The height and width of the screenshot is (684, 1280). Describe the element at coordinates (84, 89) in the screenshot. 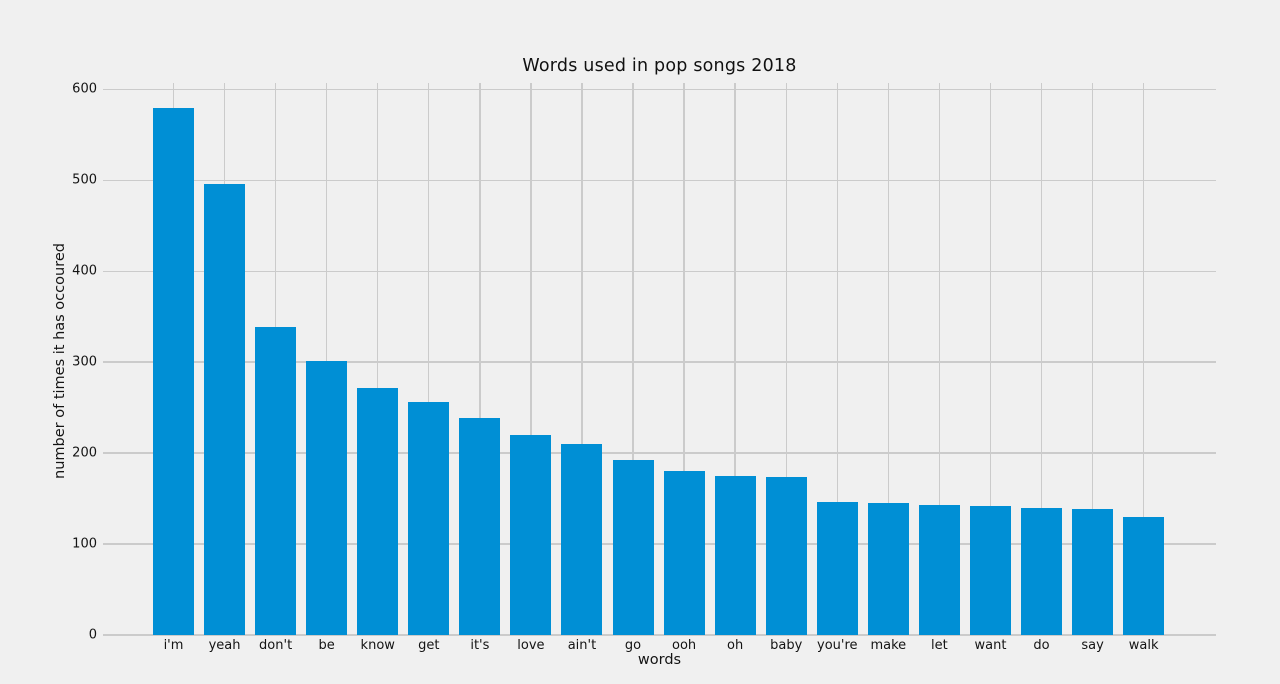

I see `y-tick-label: 600` at that location.